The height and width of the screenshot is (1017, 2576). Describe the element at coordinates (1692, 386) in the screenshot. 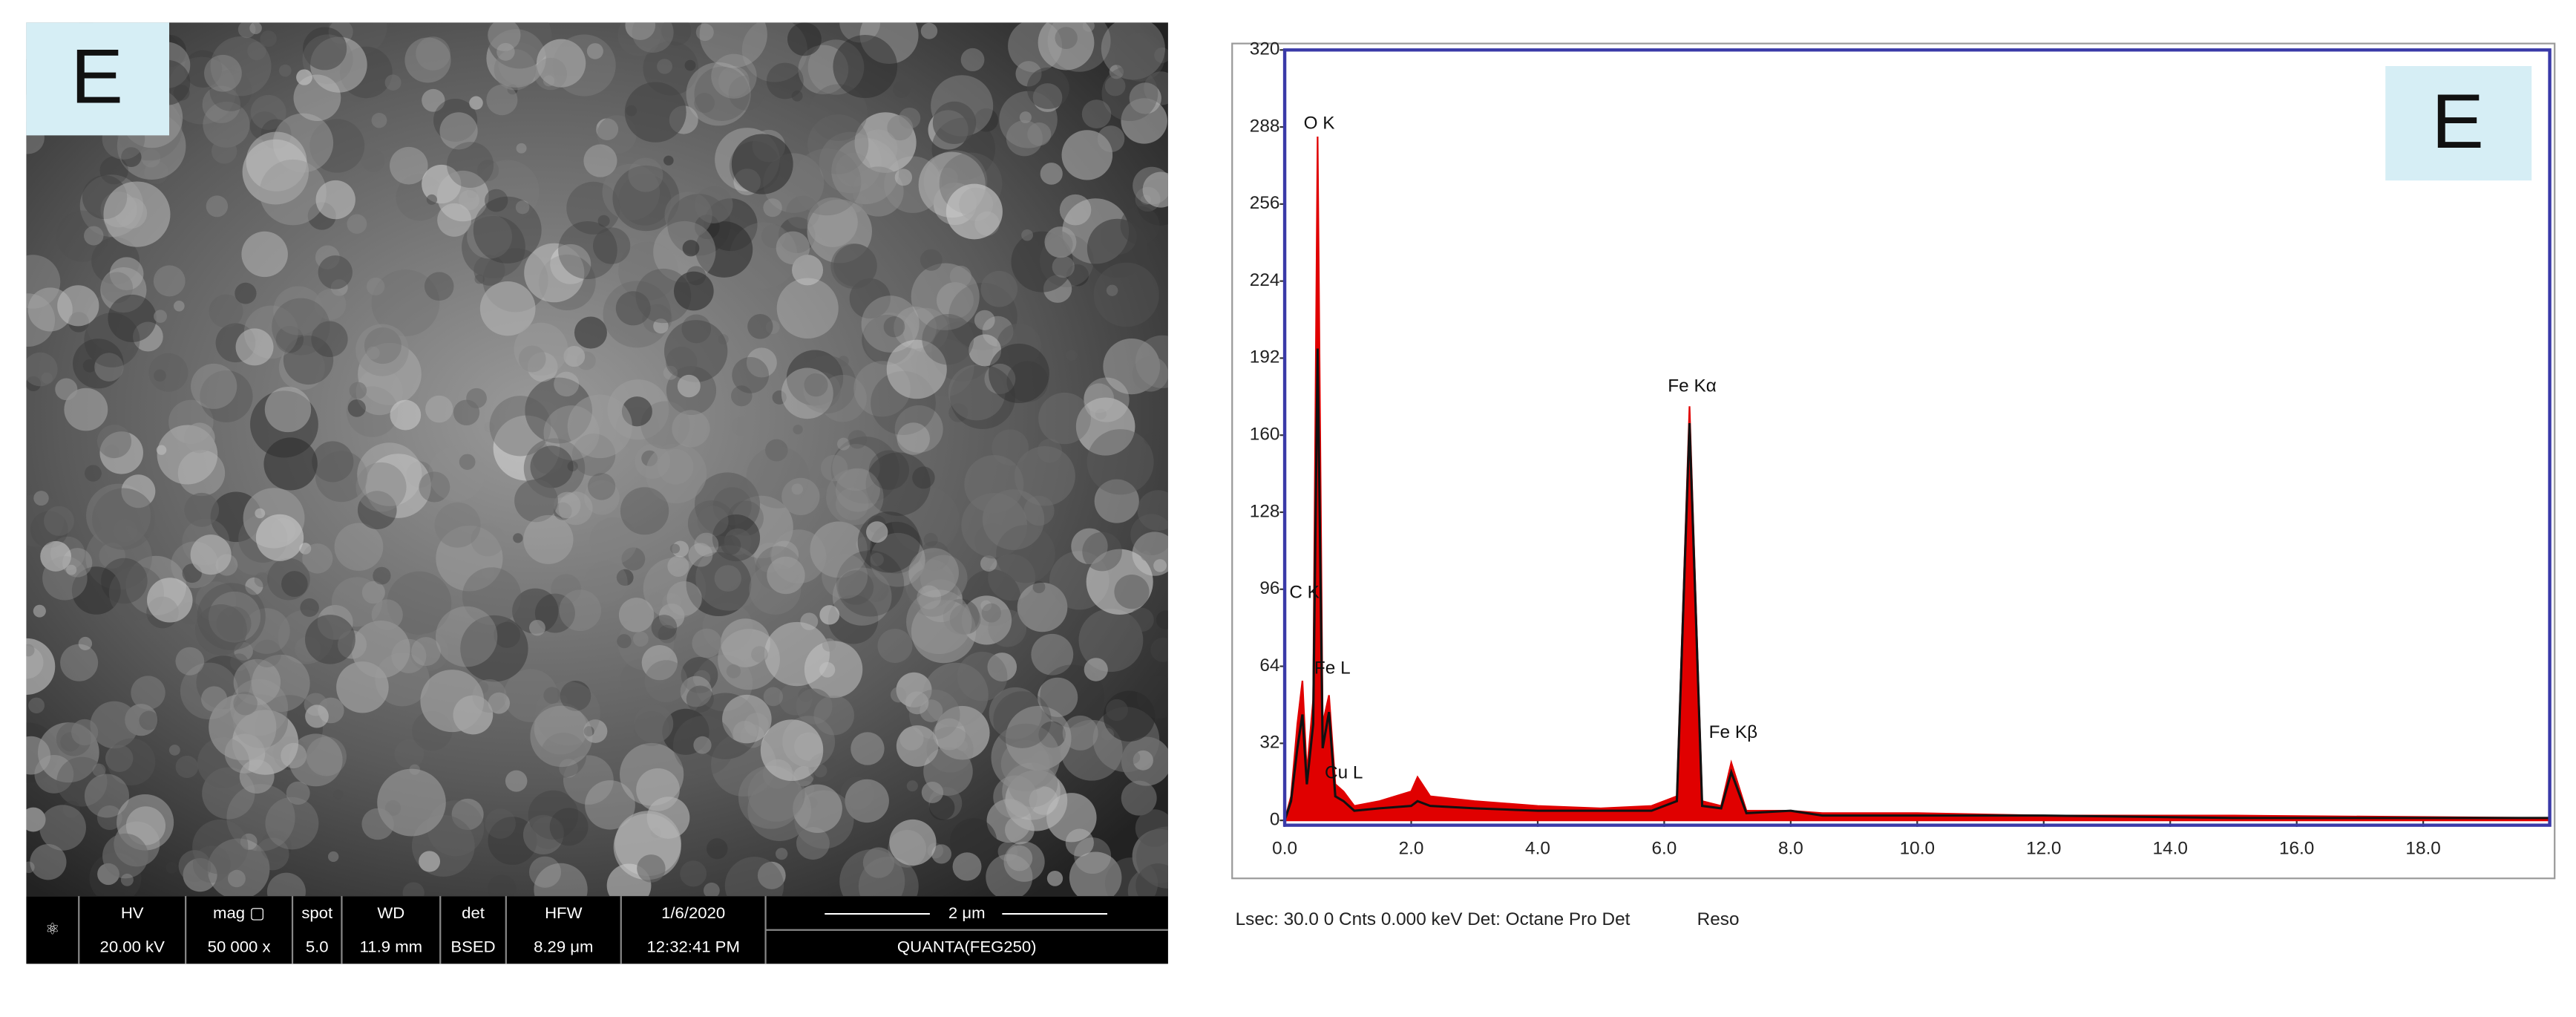

I see `peak-label: Fe Kα` at that location.